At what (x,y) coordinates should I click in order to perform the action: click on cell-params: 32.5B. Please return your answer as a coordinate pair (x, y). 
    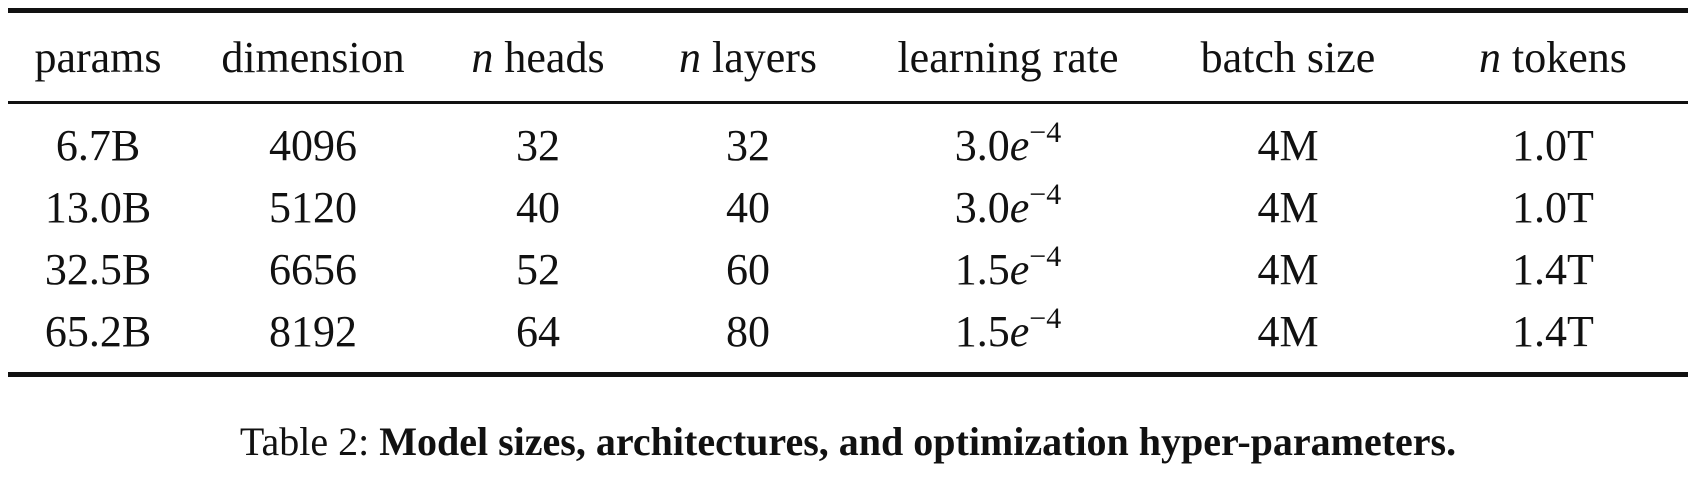
    Looking at the image, I should click on (98, 269).